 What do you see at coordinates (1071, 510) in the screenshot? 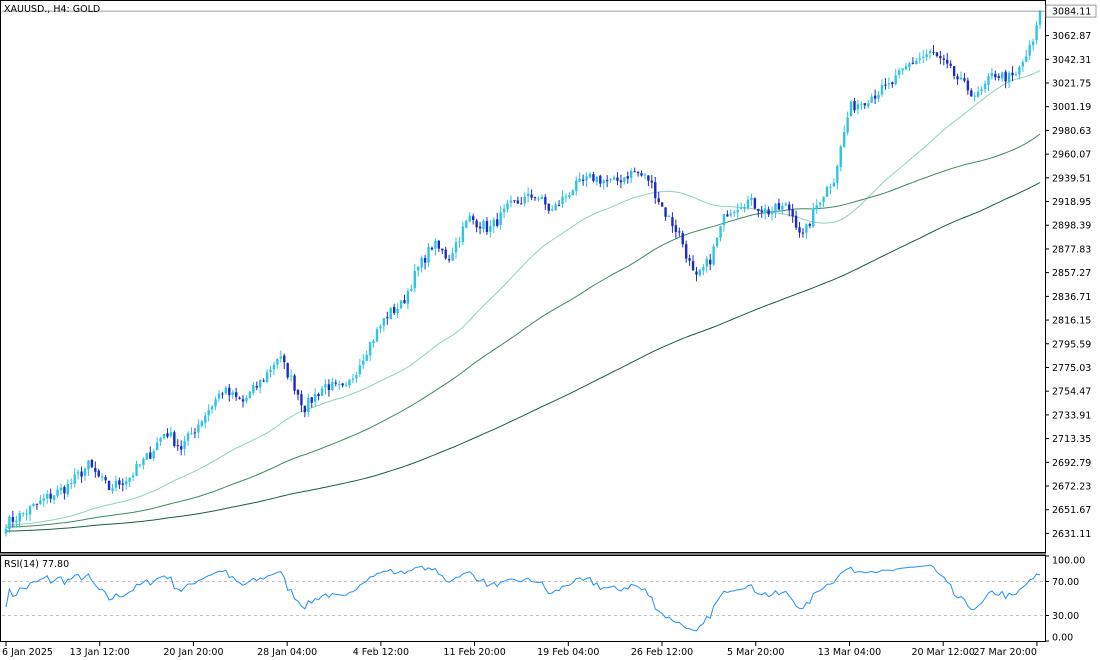
I see `price-tick-label: 2651.67` at bounding box center [1071, 510].